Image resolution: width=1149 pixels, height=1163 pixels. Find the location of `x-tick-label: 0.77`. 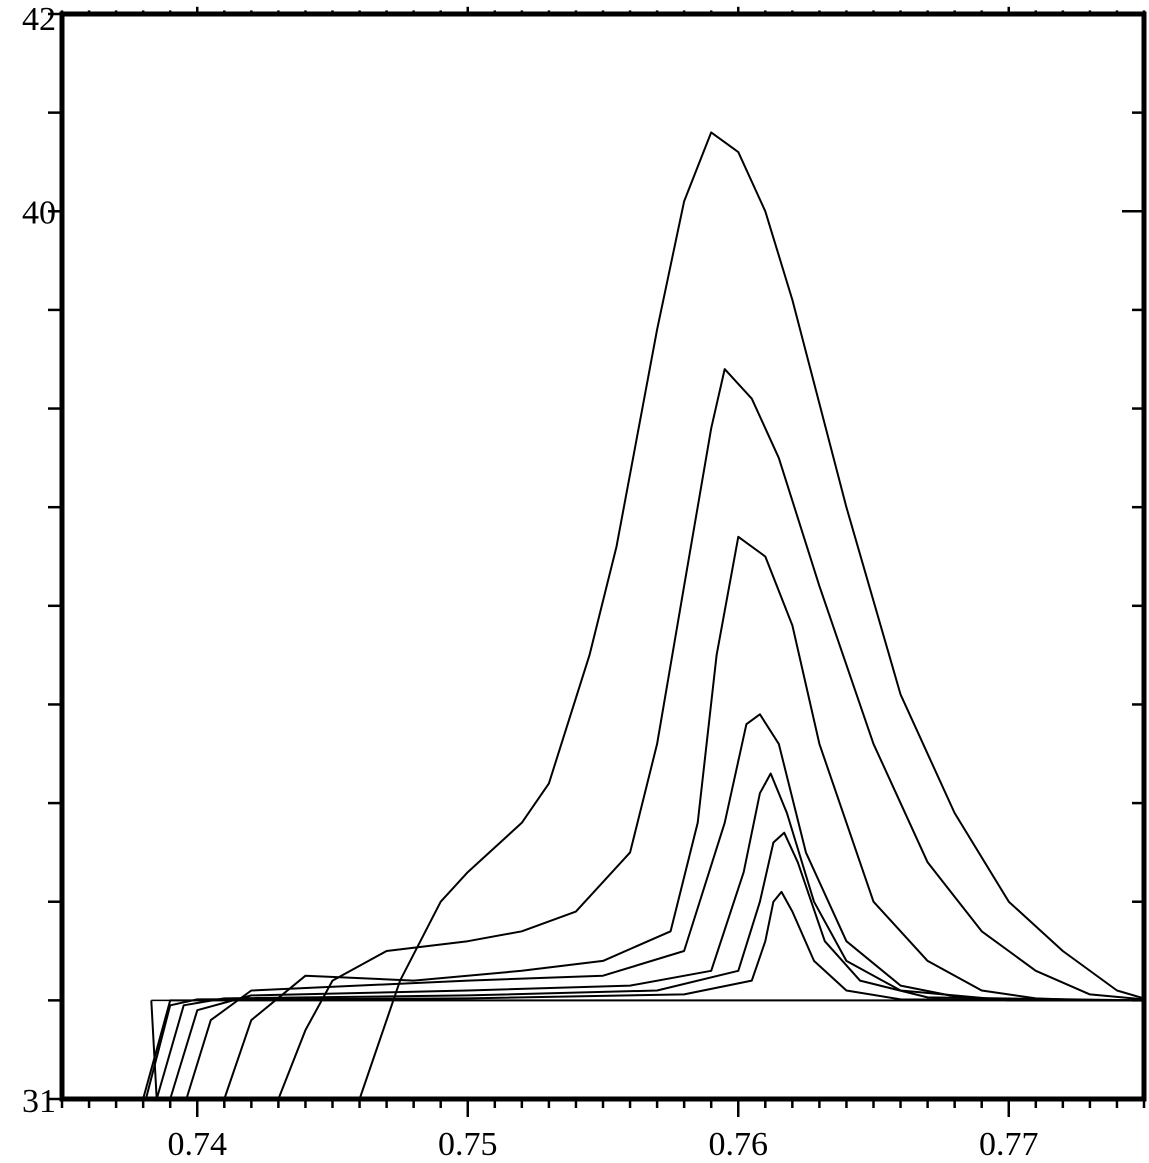

x-tick-label: 0.77 is located at coordinates (1009, 1144).